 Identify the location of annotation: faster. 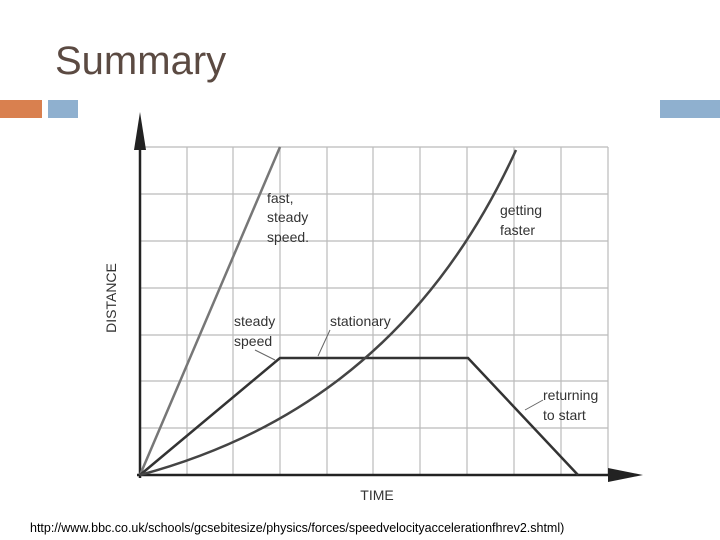
(517, 230).